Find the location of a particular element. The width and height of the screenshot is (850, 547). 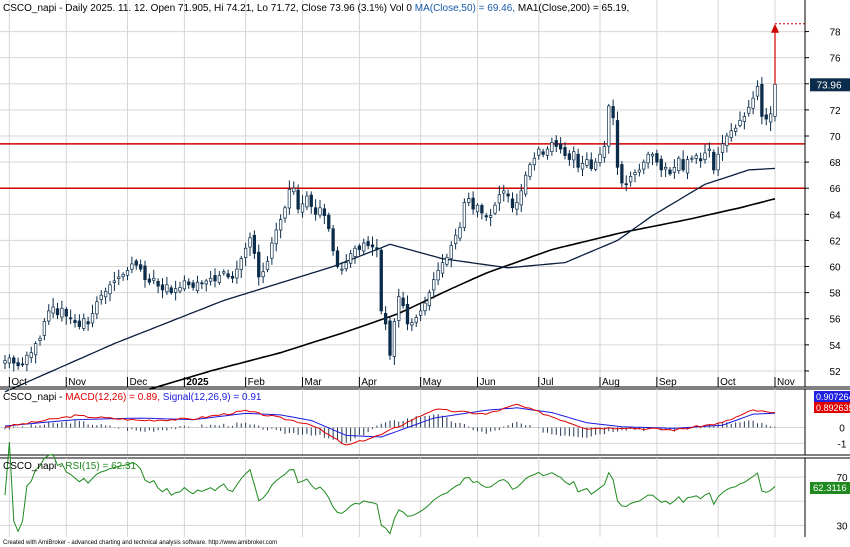

price-xtick-label: Feb is located at coordinates (257, 382).